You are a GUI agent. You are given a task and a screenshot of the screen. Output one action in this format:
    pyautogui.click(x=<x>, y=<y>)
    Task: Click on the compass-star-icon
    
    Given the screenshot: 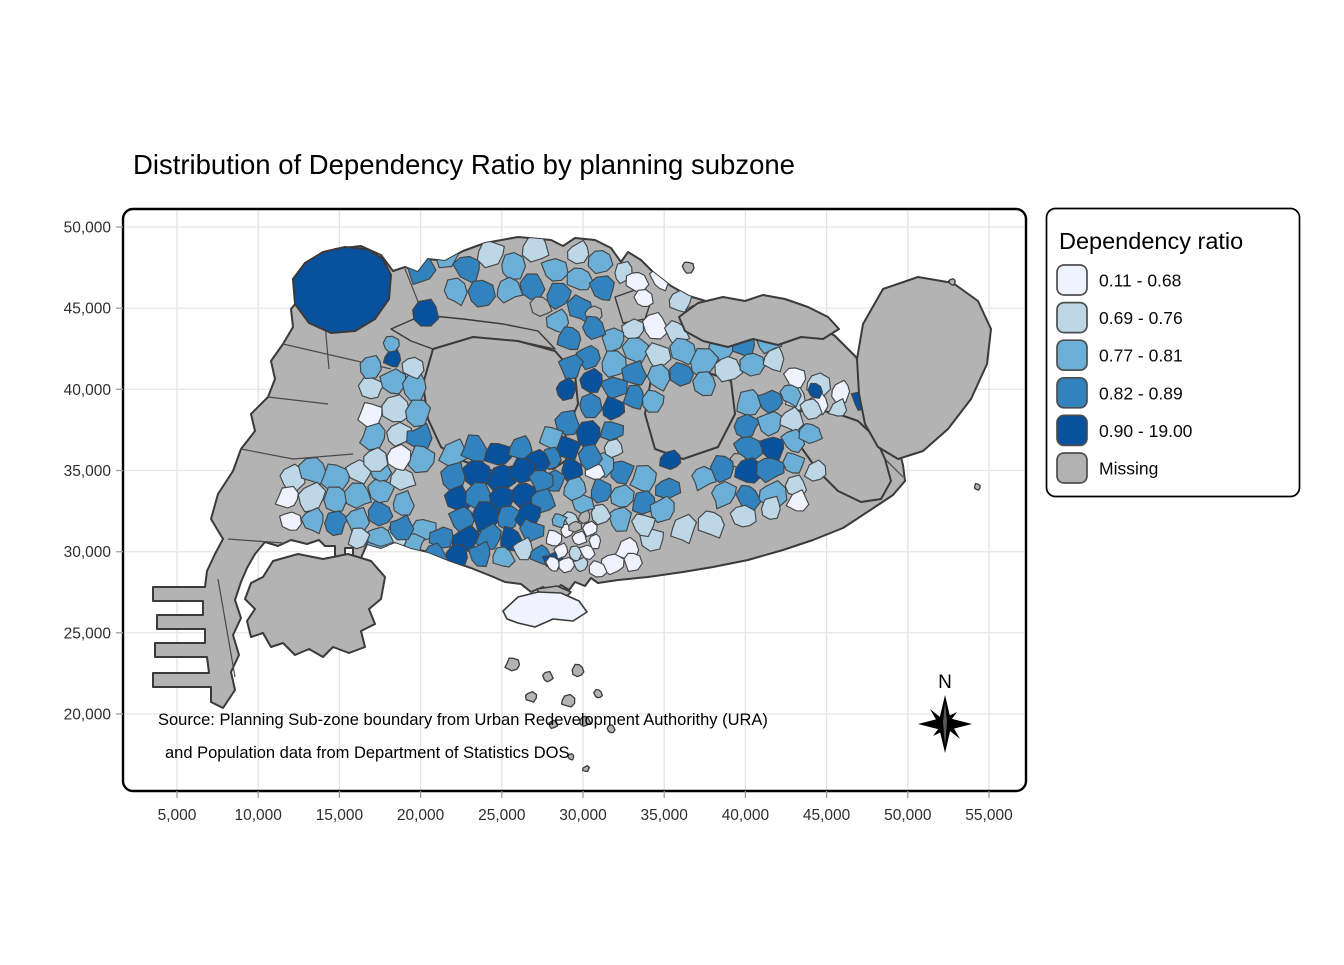 What is the action you would take?
    pyautogui.click(x=945, y=724)
    